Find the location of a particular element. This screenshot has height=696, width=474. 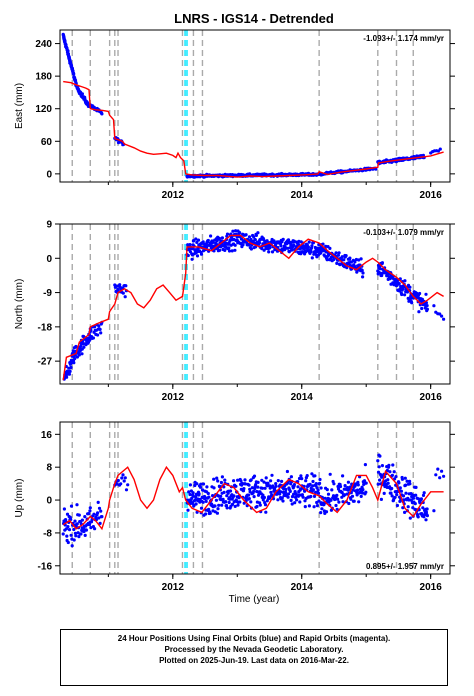

y-tick-label: -16 is located at coordinates (45, 566).